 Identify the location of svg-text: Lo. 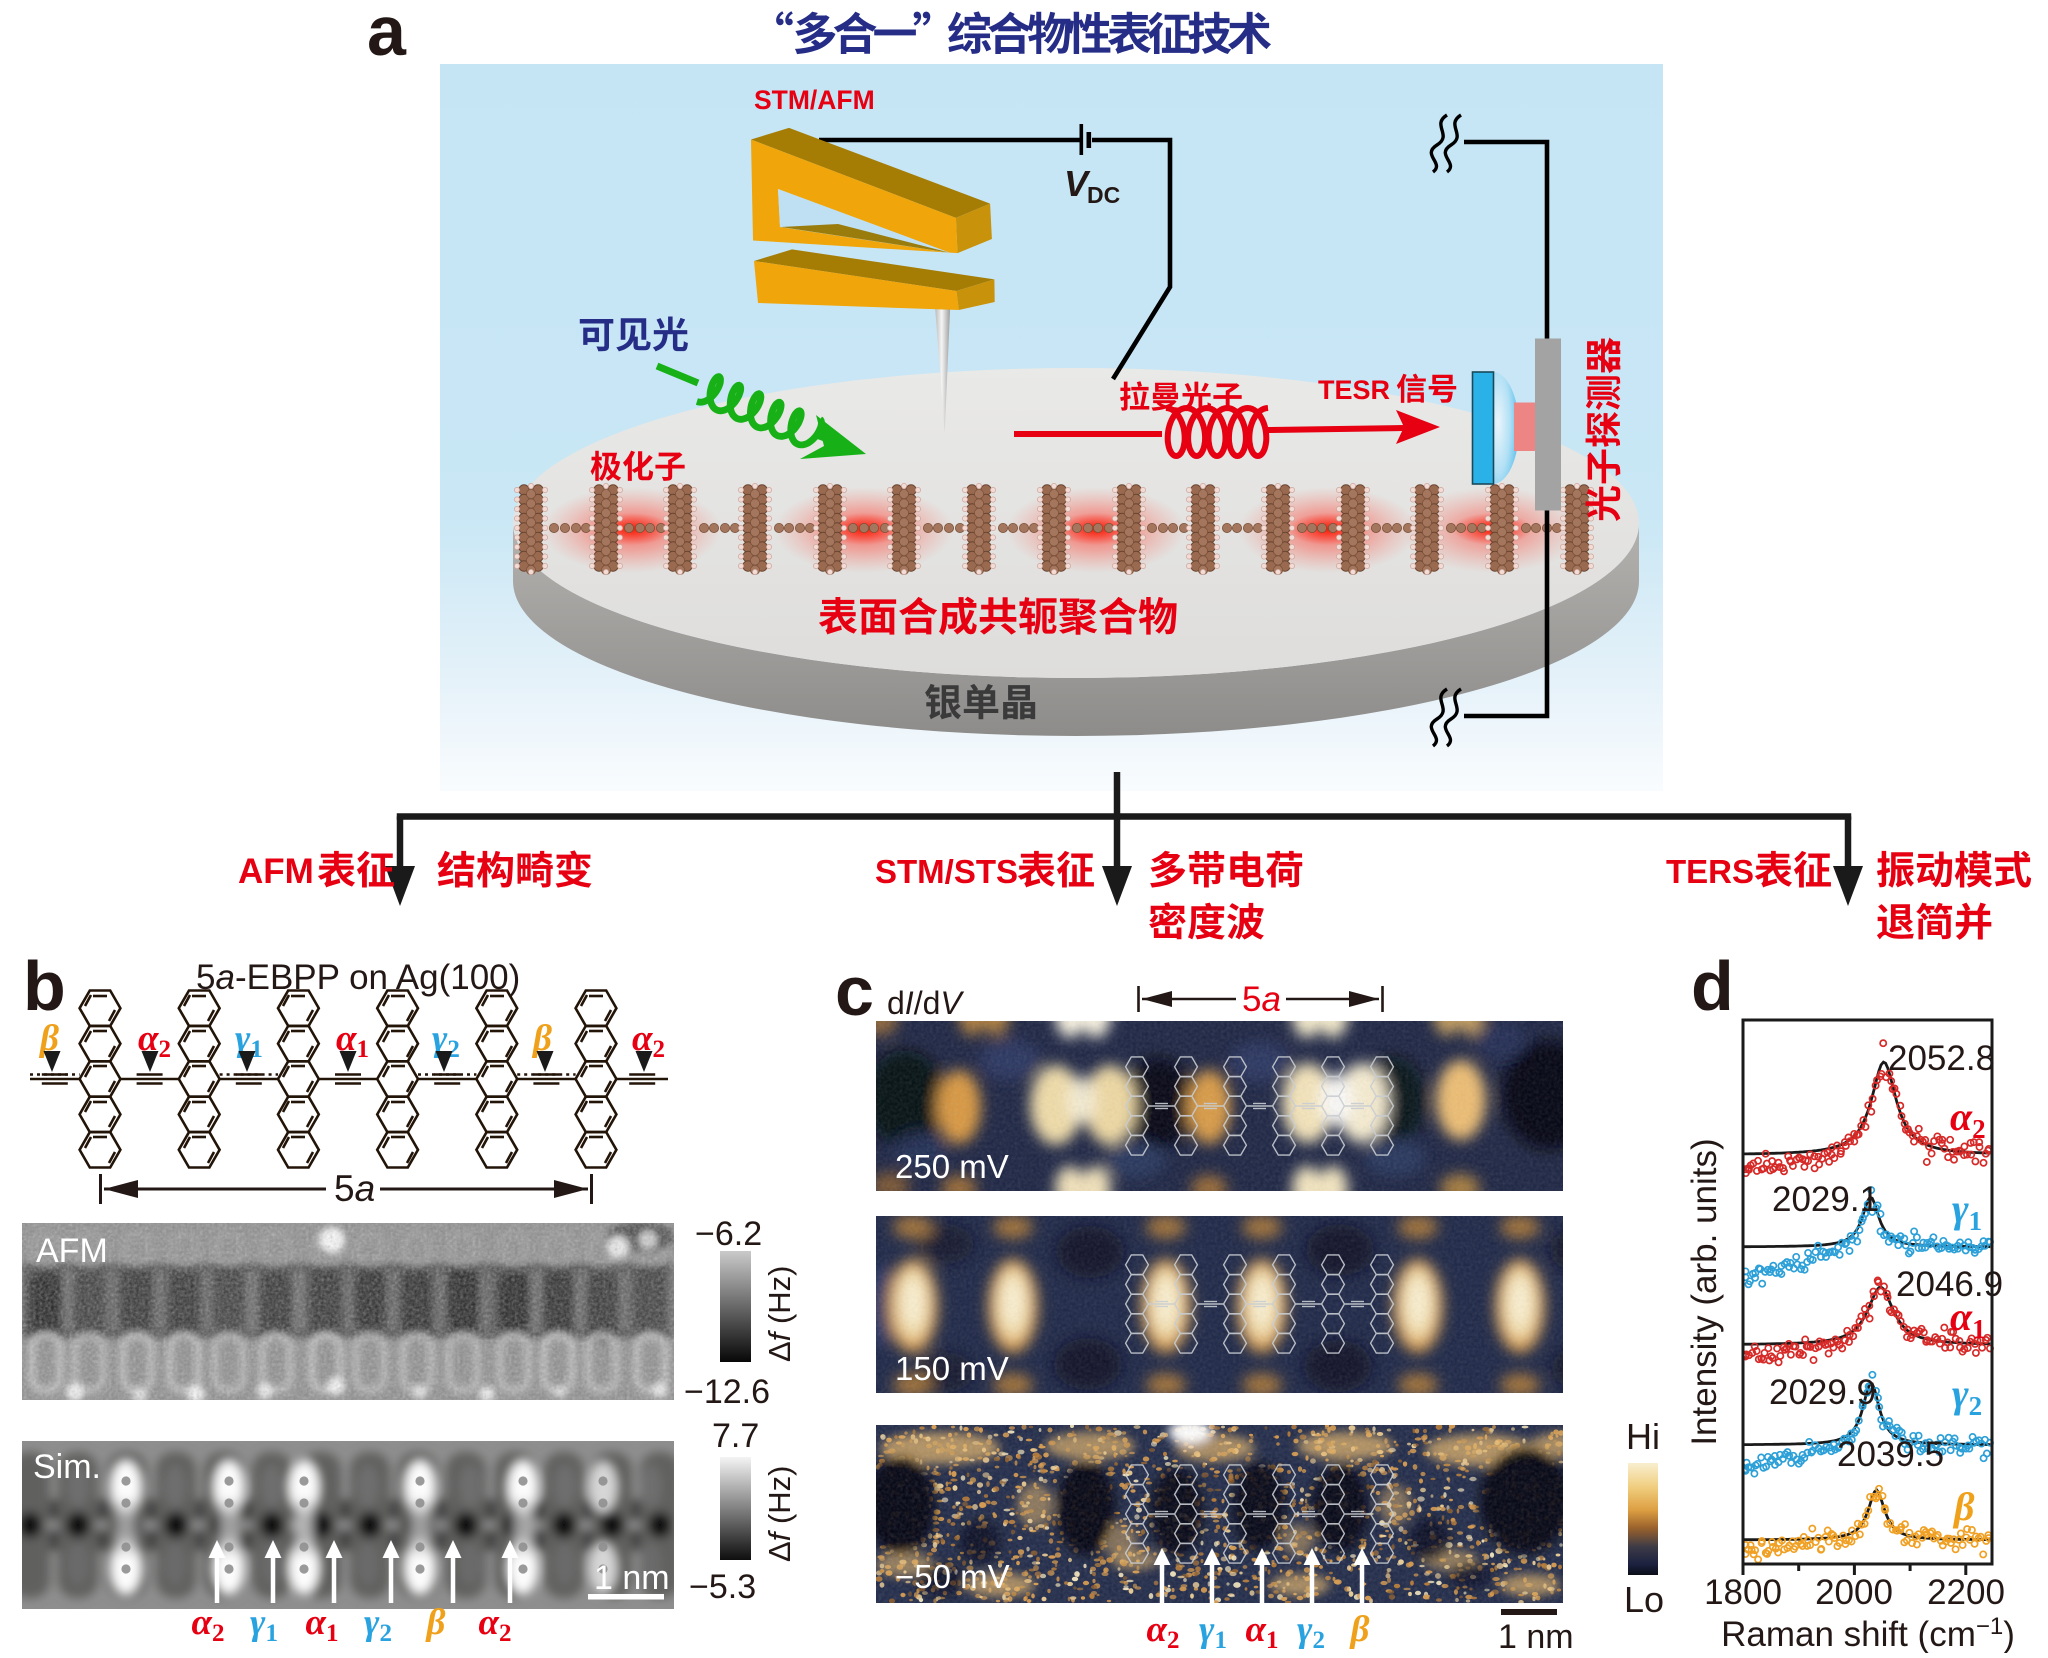
(1644, 1599).